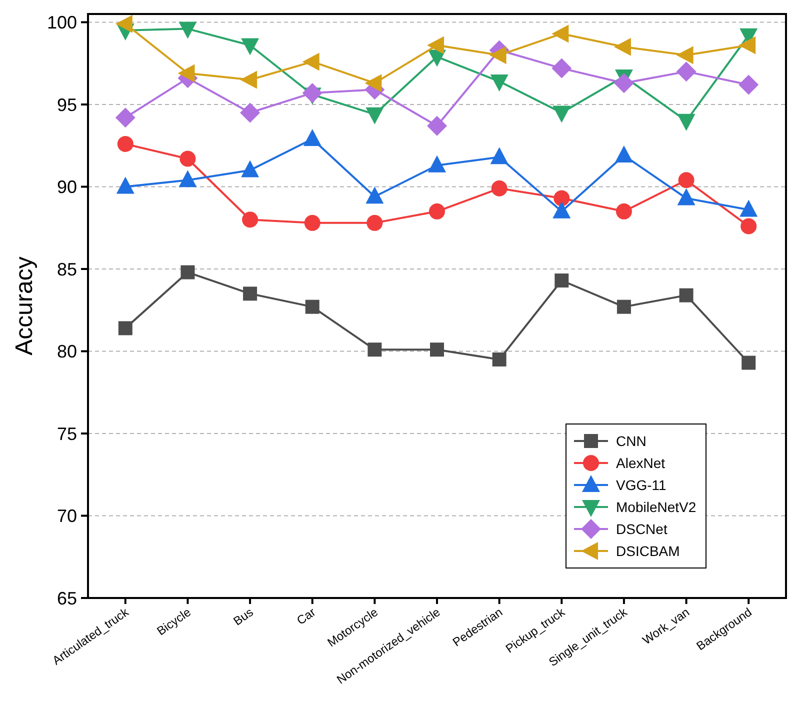 This screenshot has width=798, height=701. What do you see at coordinates (641, 484) in the screenshot?
I see `legend-label: VGG-11` at bounding box center [641, 484].